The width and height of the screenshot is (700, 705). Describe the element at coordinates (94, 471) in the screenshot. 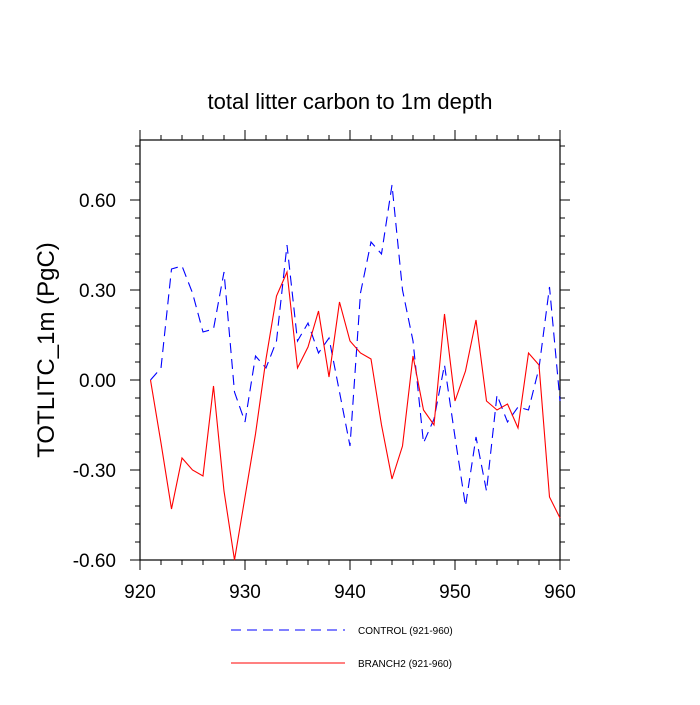

I see `y-tick-label: -0.30` at that location.